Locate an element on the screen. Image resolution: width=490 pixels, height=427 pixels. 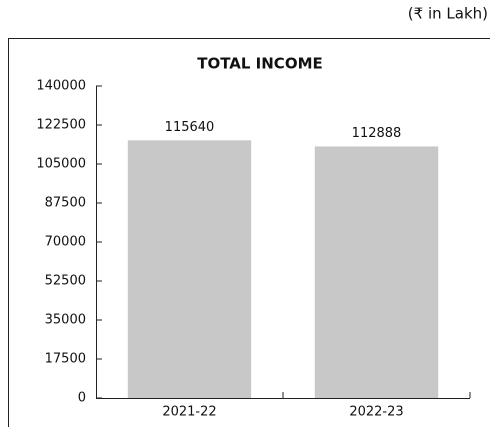
chart-title: TOTAL INCOME is located at coordinates (260, 64).